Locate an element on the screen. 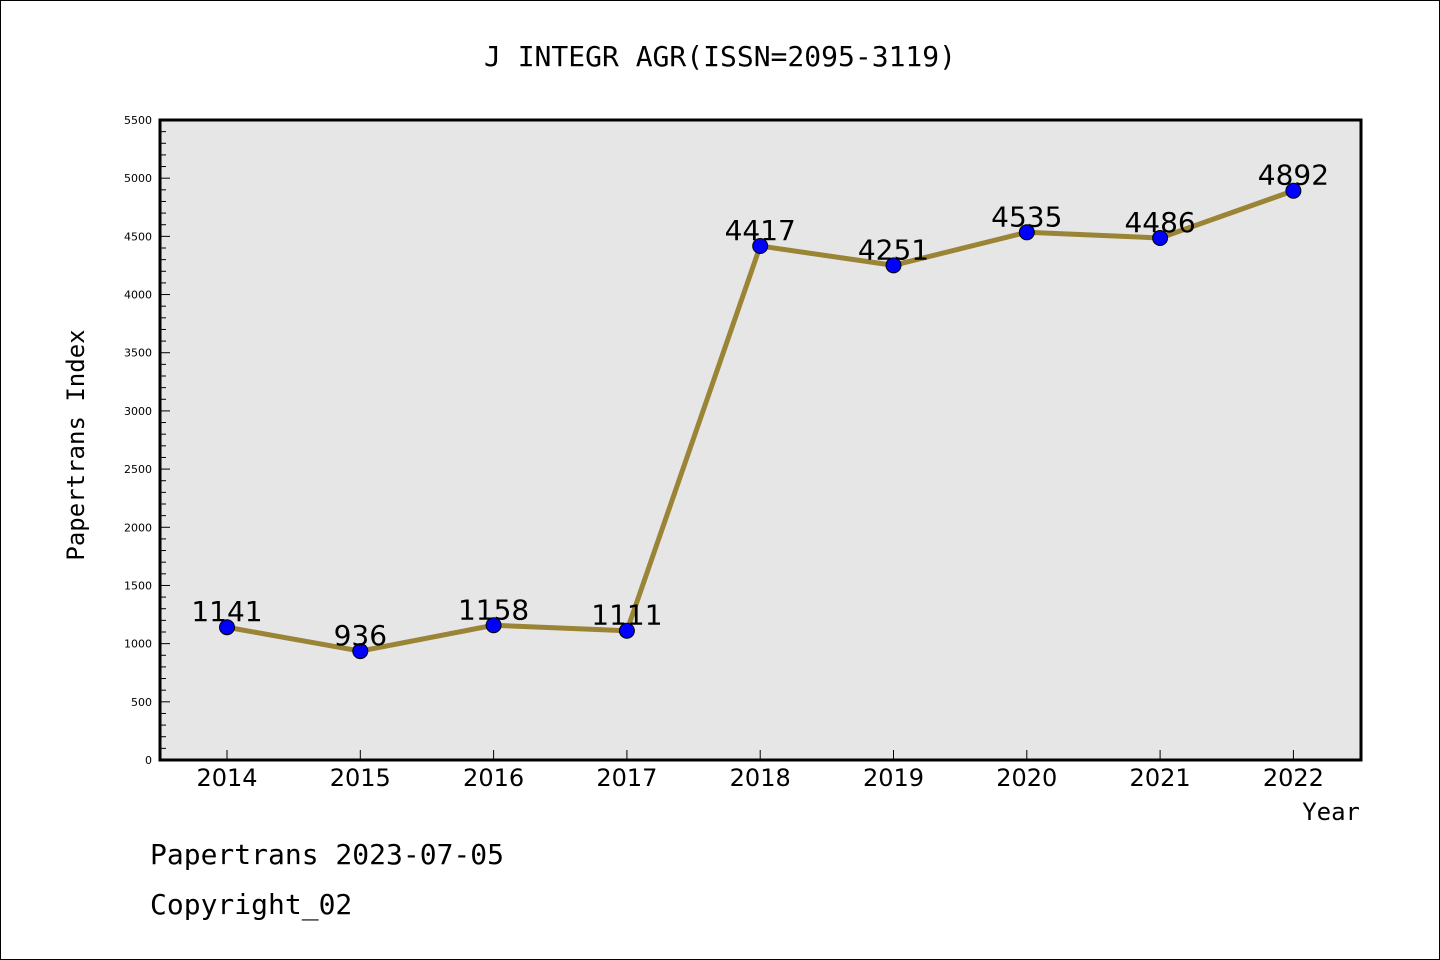 Image resolution: width=1440 pixels, height=960 pixels. x-axis: 2014 2015 2016 2017 2018 2019 2020 2021 2022 is located at coordinates (760, 771).